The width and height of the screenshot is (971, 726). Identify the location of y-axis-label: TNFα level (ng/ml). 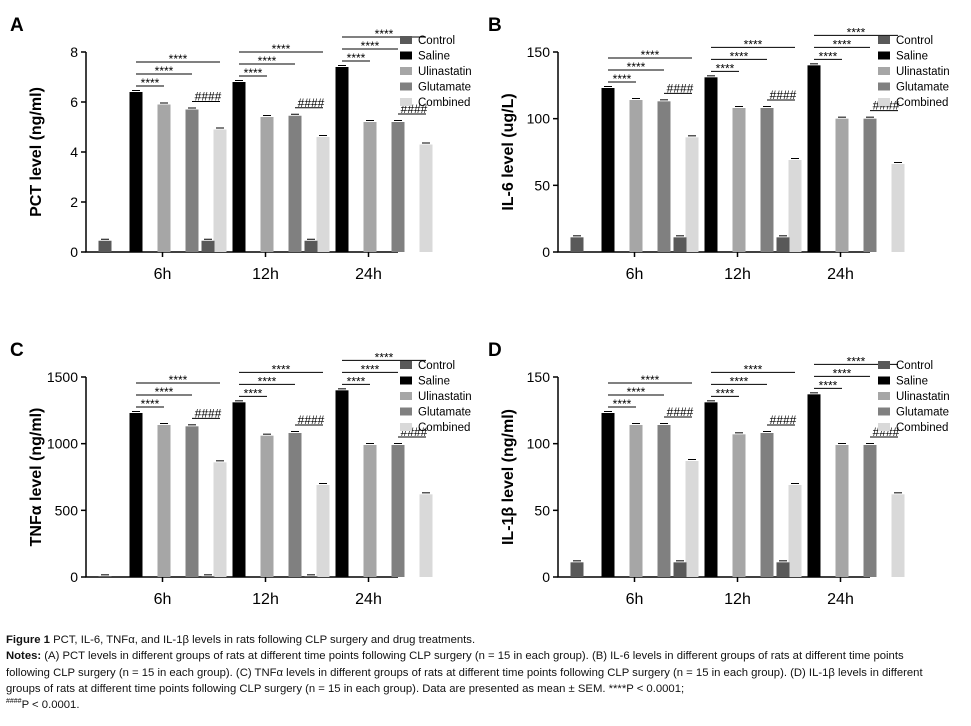
(36, 477).